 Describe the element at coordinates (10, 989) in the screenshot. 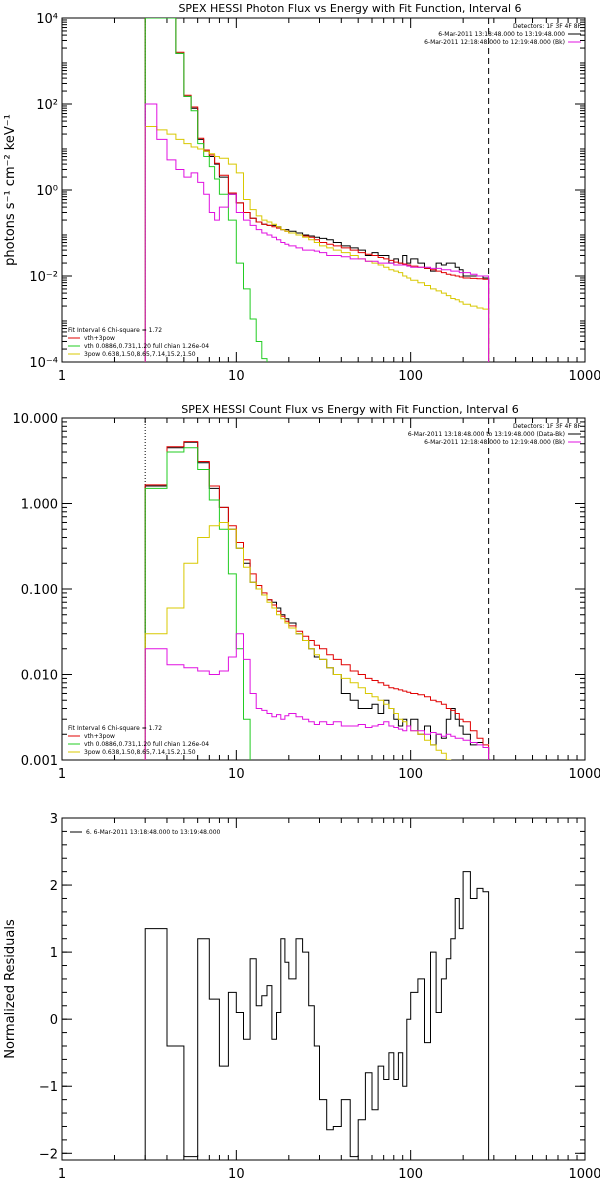

I see `y-axis-title: Normalized Residuals` at that location.